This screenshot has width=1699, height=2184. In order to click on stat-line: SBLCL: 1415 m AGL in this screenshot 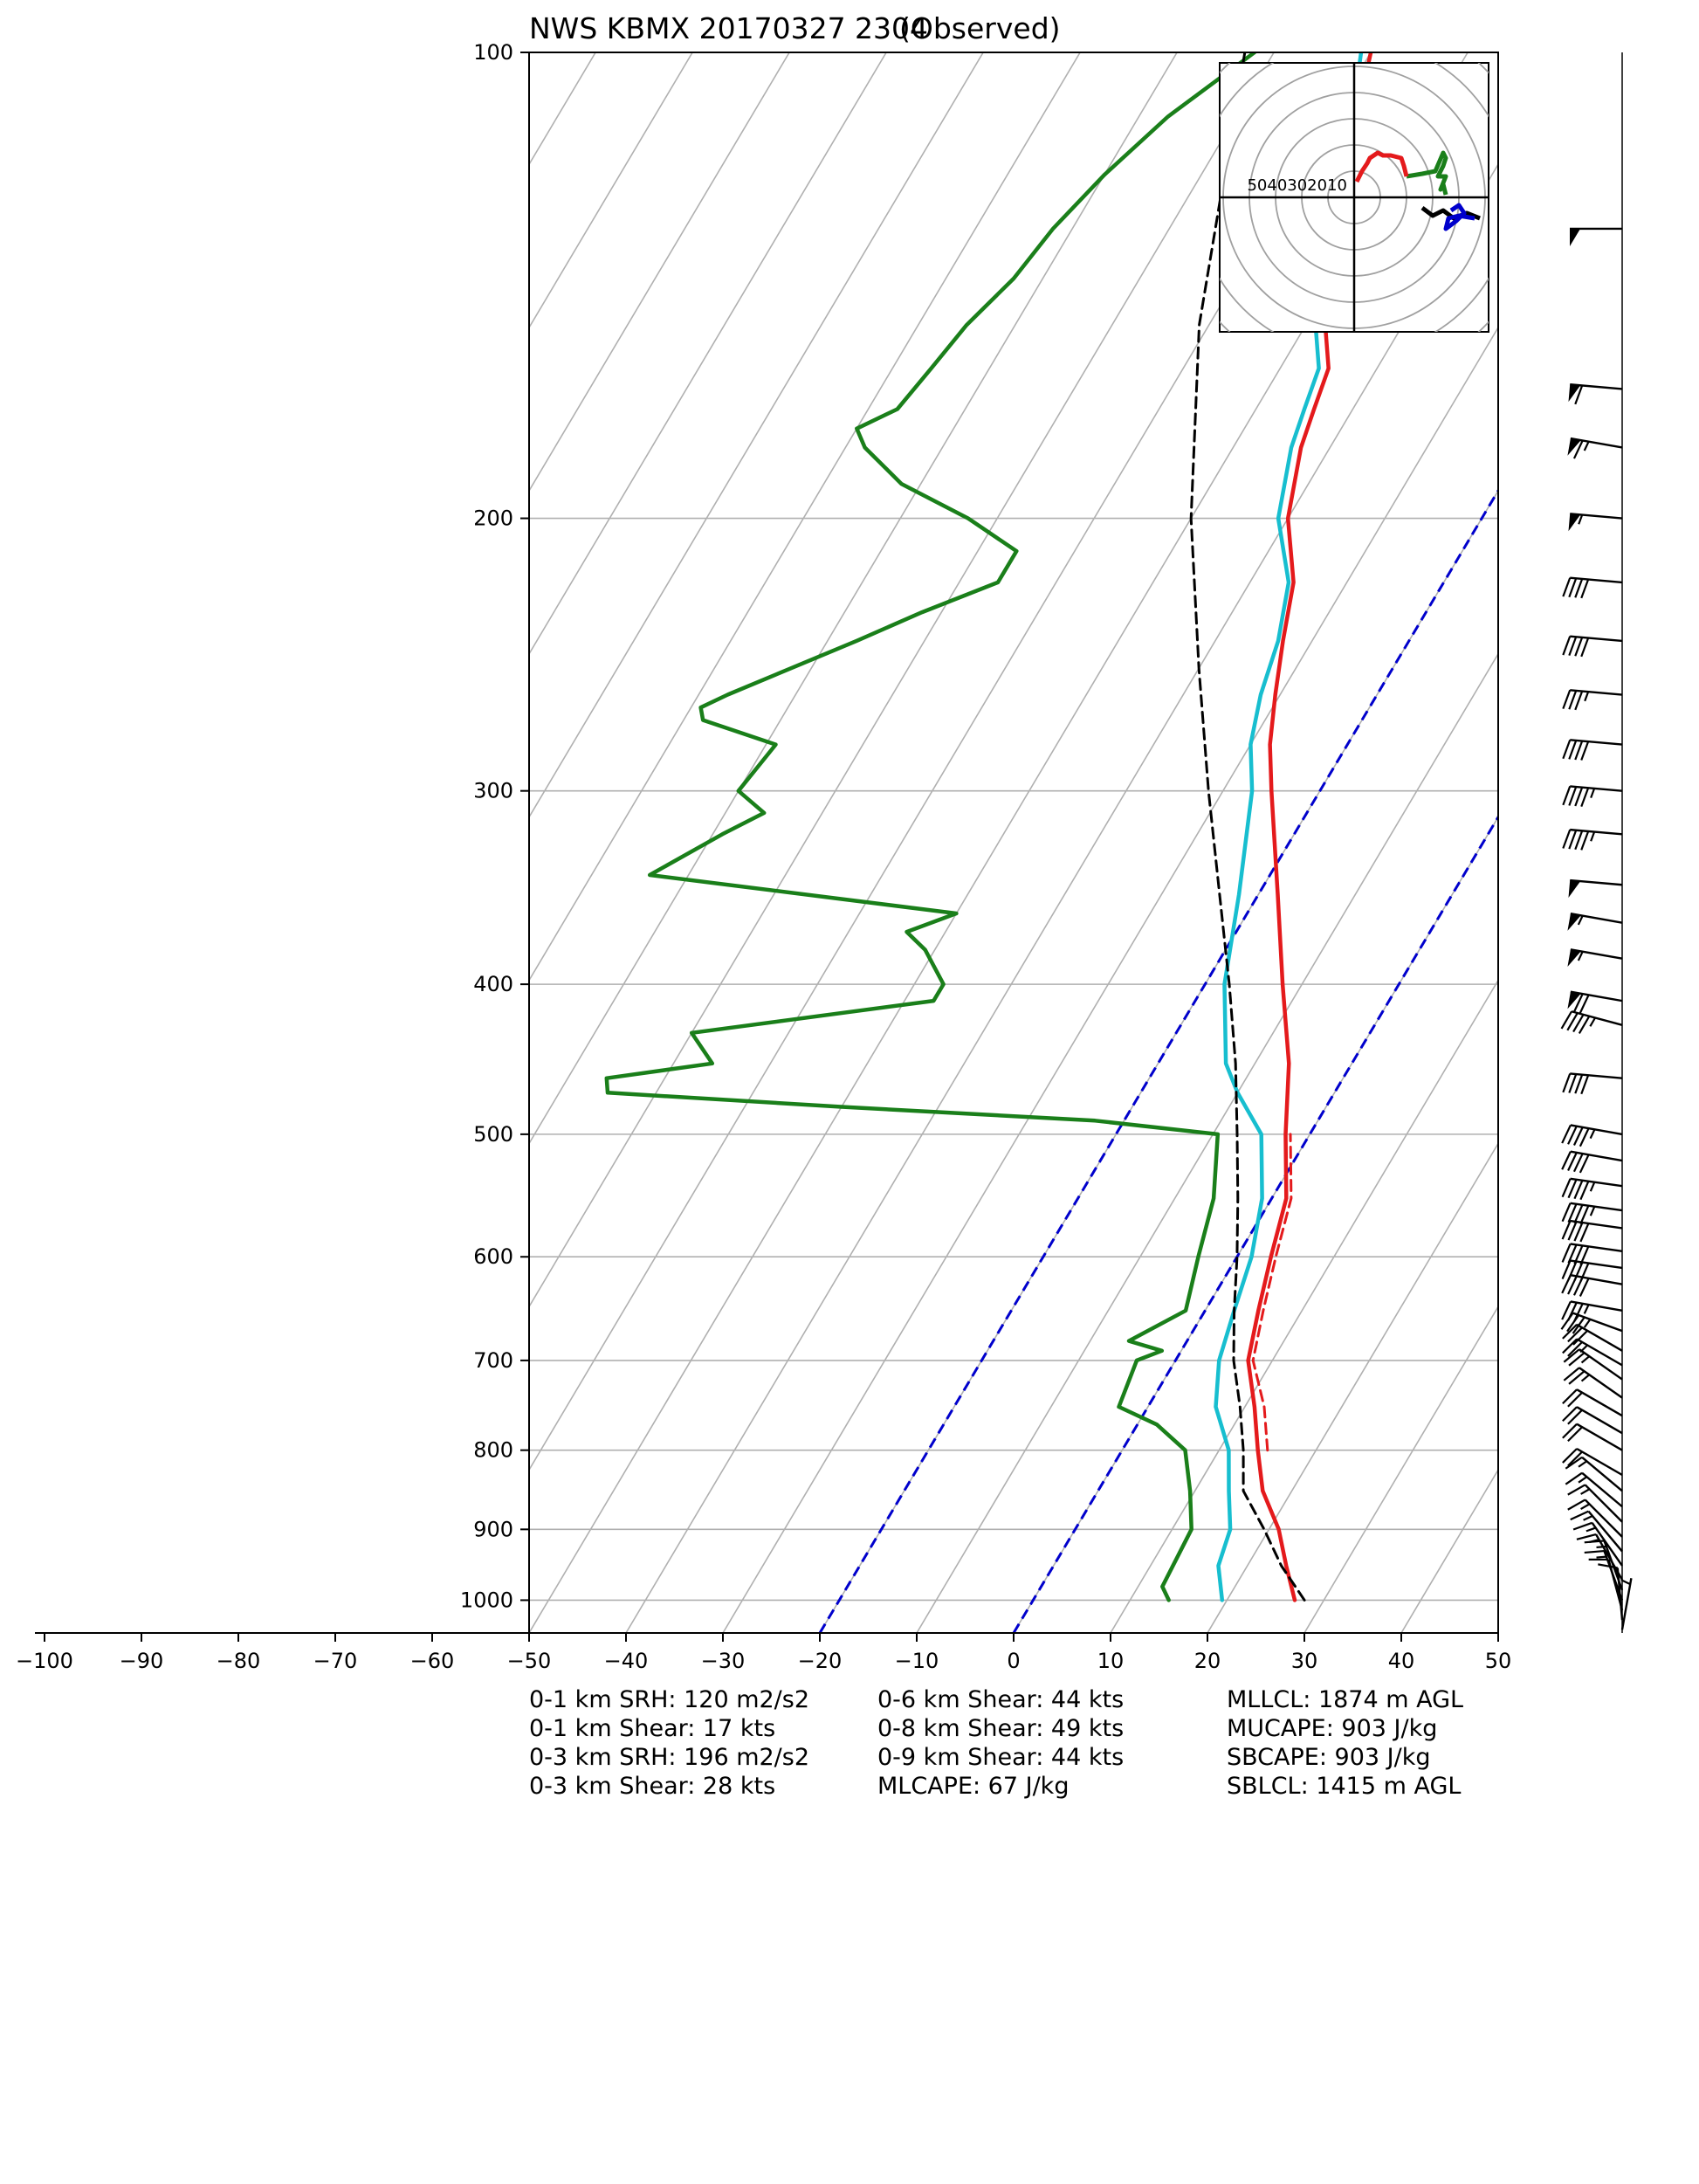, I will do `click(1344, 1786)`.